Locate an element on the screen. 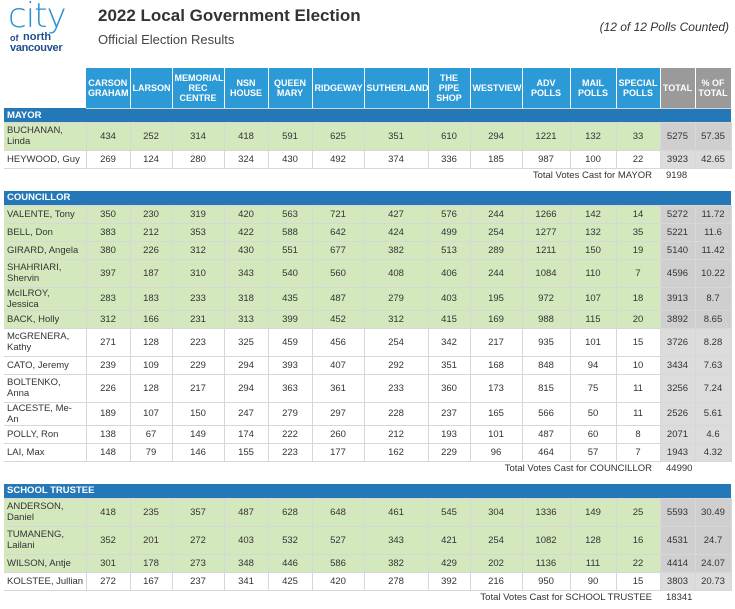 Image resolution: width=735 pixels, height=609 pixels. vote-count: 586 is located at coordinates (338, 563).